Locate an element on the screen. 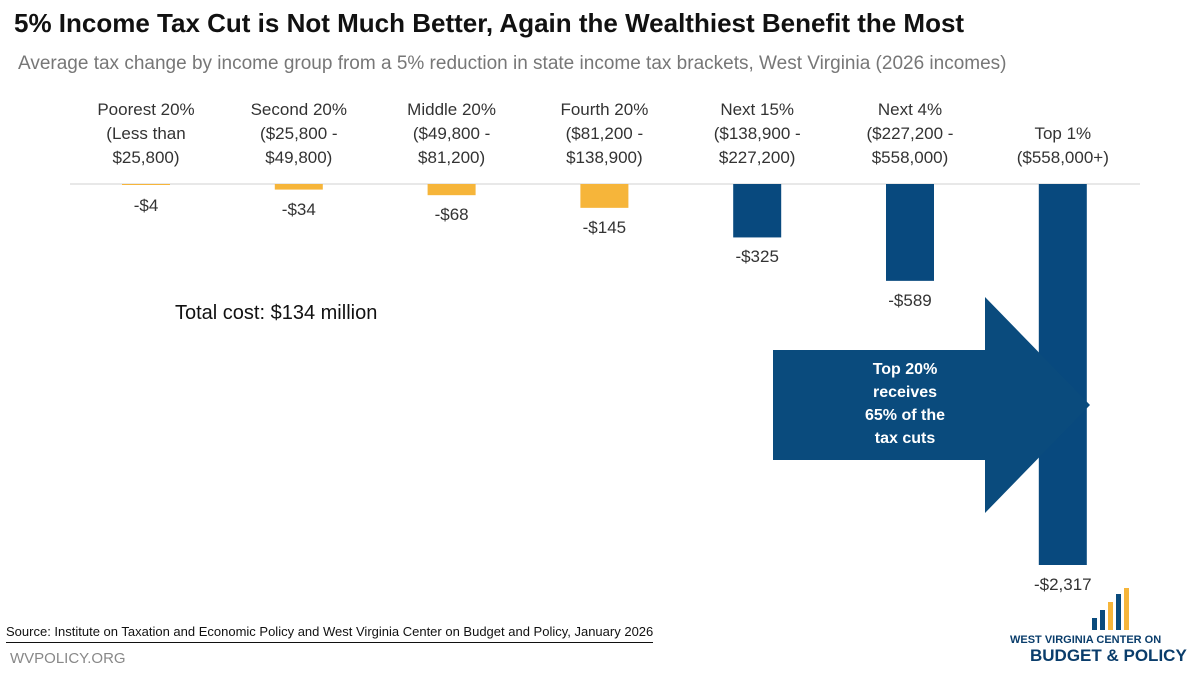 The image size is (1200, 675). value-label: -$145 is located at coordinates (604, 227).